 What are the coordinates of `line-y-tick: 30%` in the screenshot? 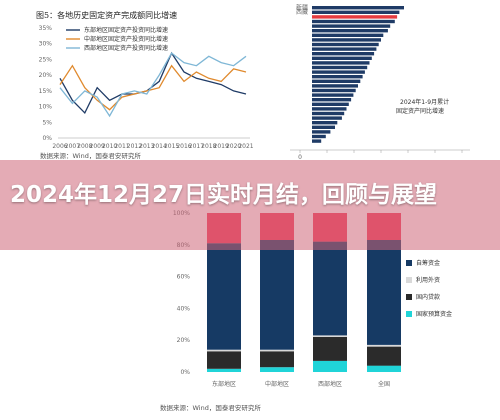 It's located at (46, 44).